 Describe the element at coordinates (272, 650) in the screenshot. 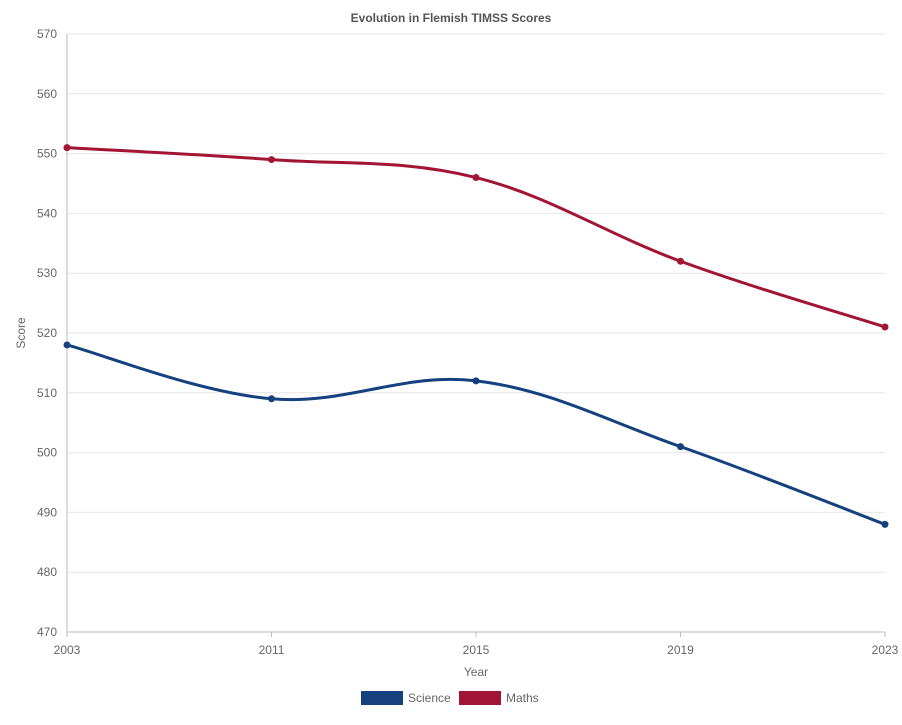

I see `x-tick-label: 2011` at that location.